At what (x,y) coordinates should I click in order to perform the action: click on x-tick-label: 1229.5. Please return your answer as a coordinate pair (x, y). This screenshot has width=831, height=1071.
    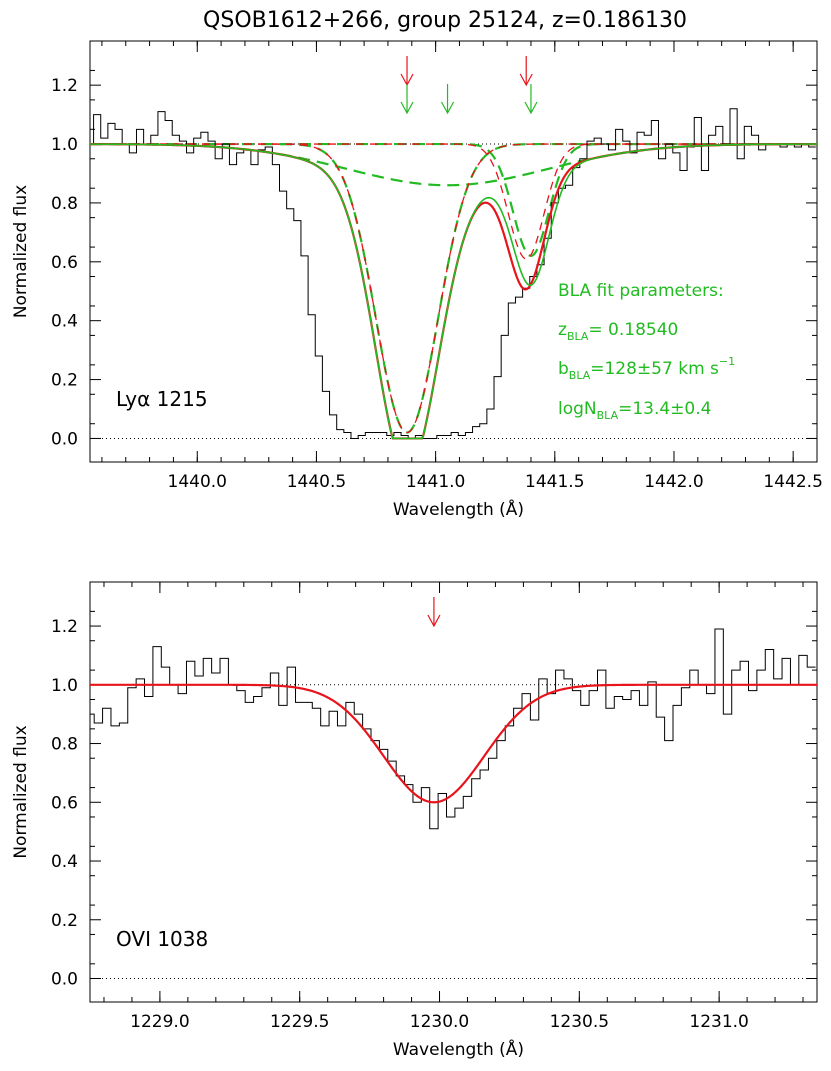
    Looking at the image, I should click on (299, 1022).